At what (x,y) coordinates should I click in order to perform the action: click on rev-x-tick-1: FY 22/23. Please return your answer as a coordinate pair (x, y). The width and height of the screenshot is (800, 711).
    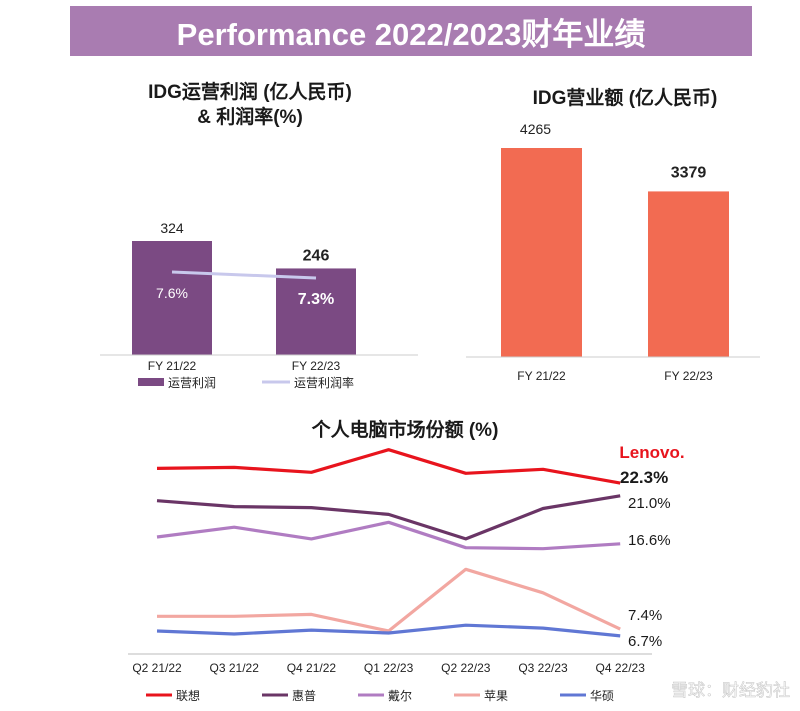
    Looking at the image, I should click on (688, 376).